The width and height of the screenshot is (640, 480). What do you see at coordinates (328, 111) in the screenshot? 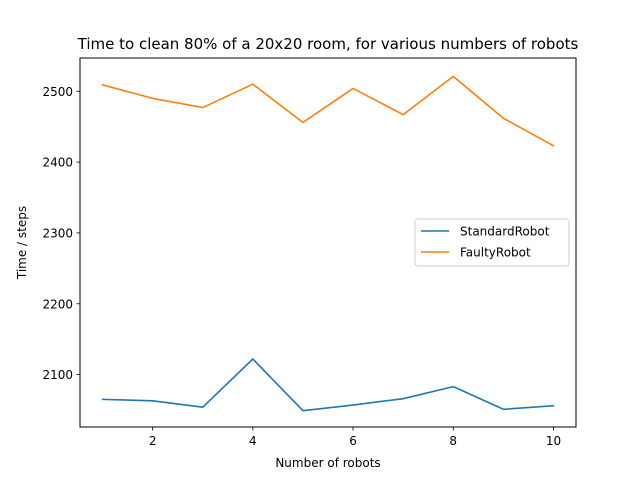
I see `series-line-faultyrobot` at bounding box center [328, 111].